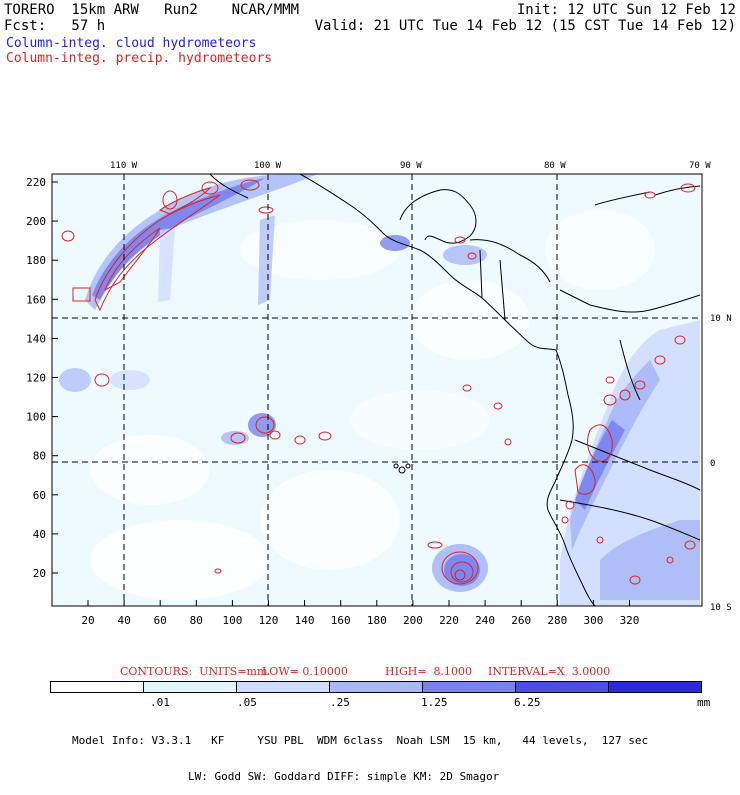 The width and height of the screenshot is (740, 795). I want to click on x-tick-label: 120, so click(269, 620).